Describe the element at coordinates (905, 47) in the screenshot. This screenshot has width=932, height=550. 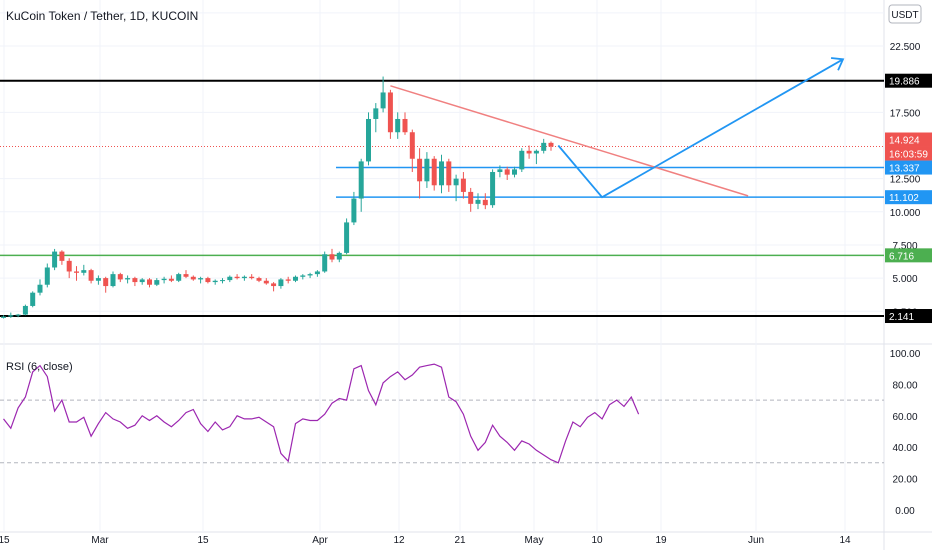
I see `price-tick-label: 22.500` at that location.